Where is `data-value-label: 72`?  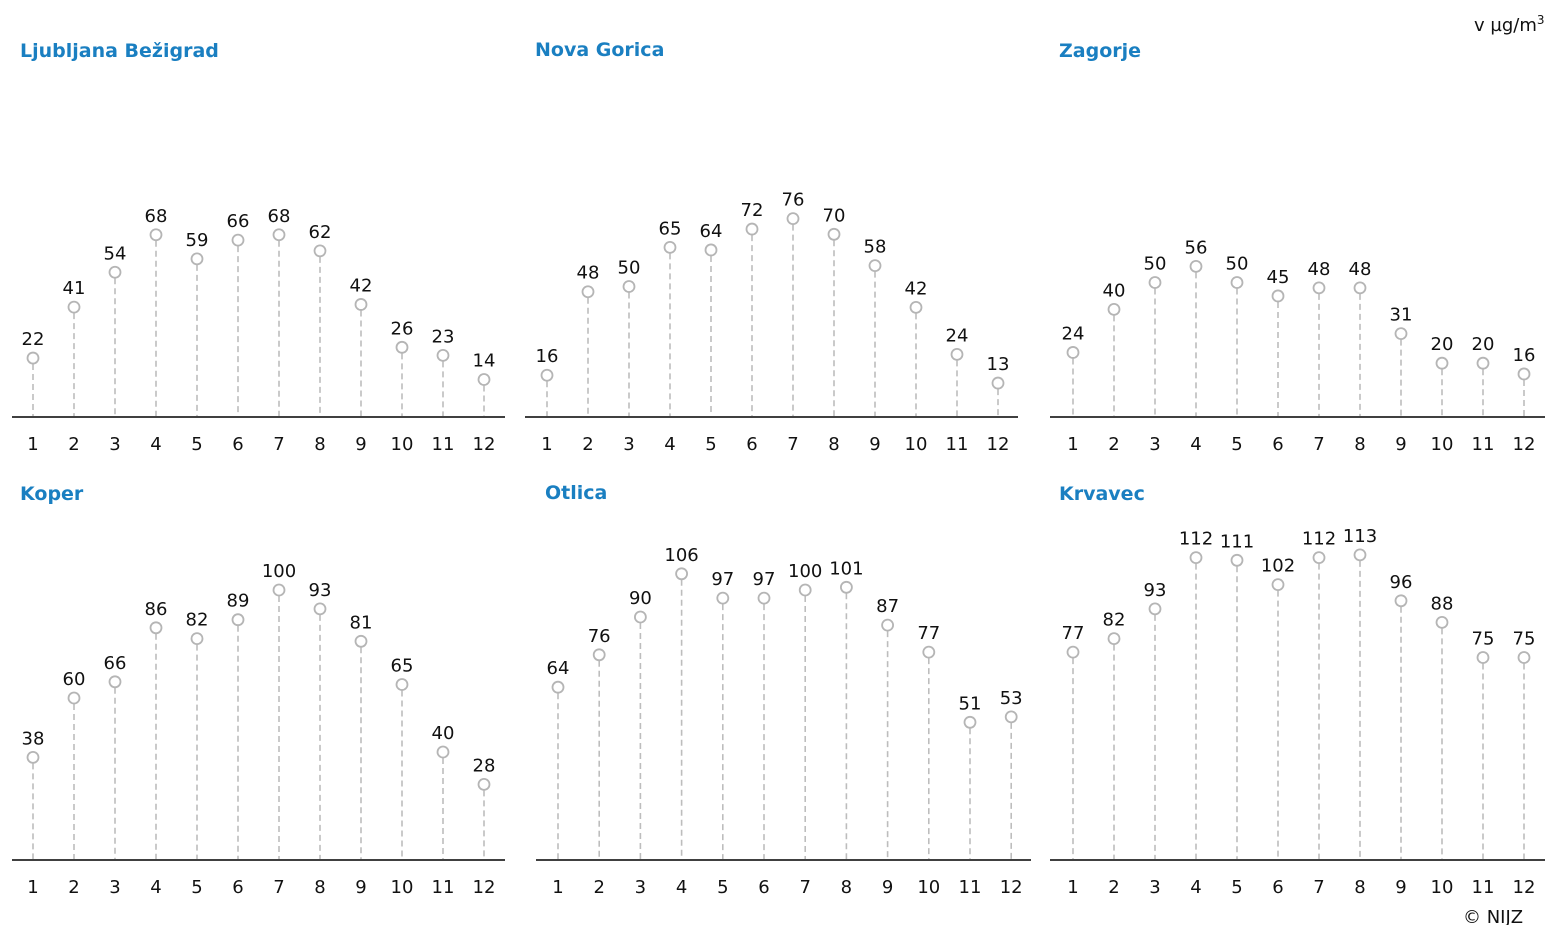 data-value-label: 72 is located at coordinates (752, 210).